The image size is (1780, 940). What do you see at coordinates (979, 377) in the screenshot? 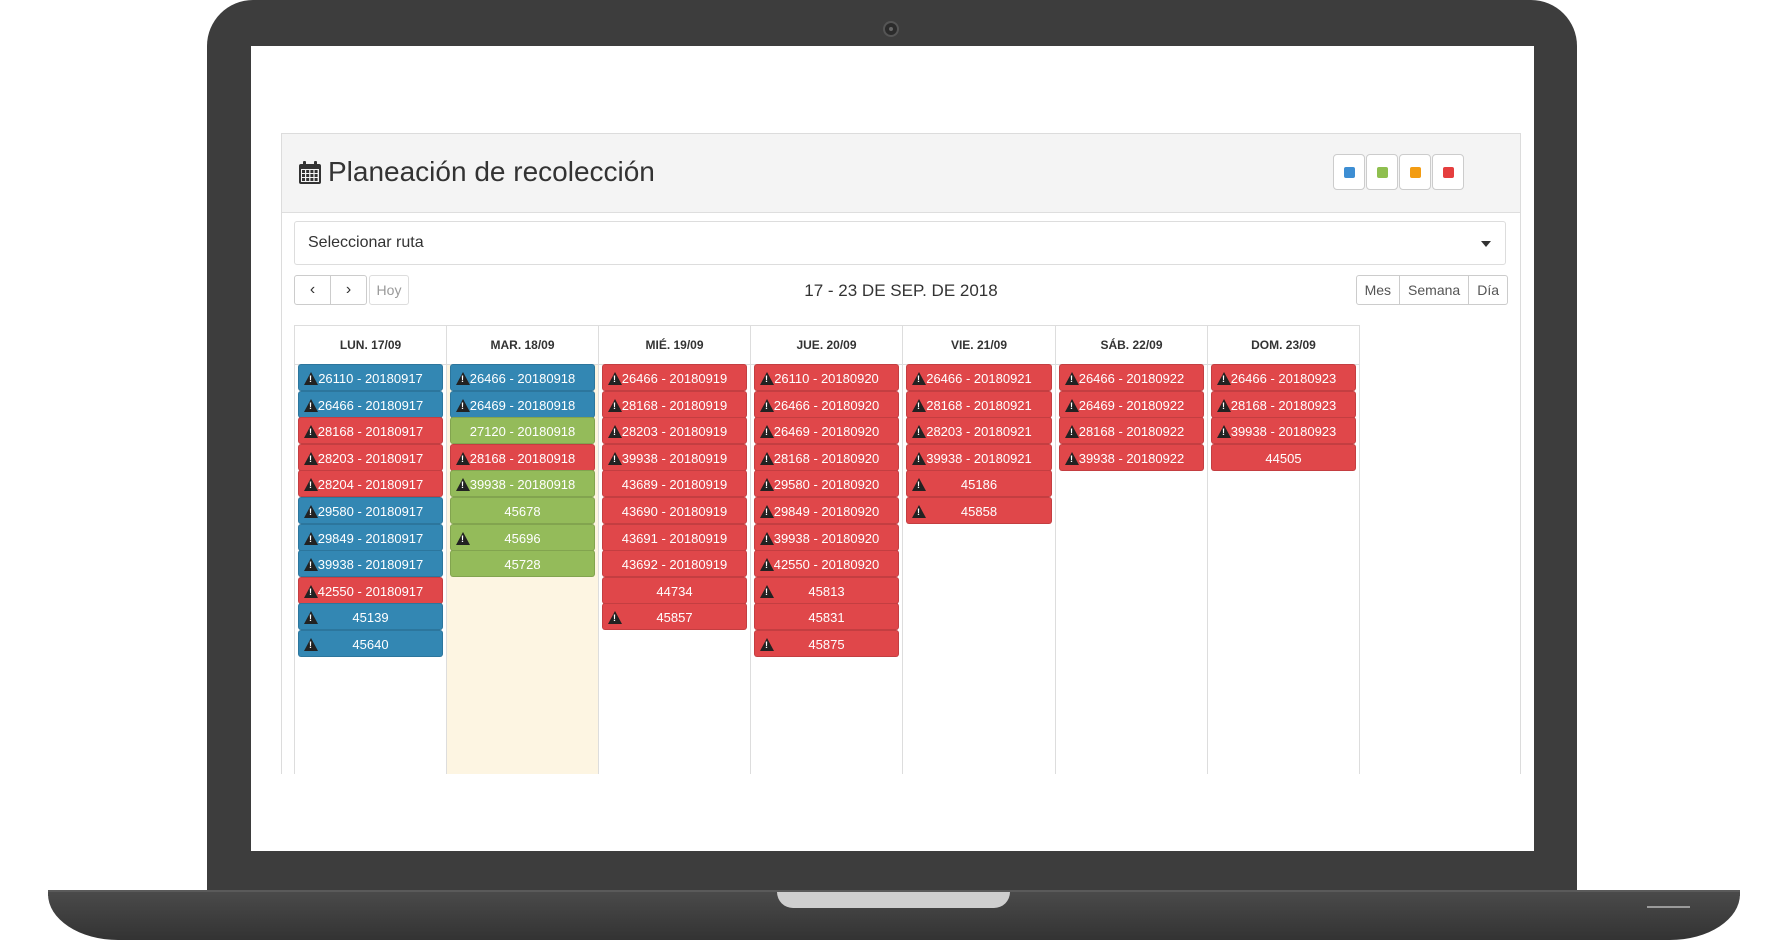
I see `calendar-event: 26466 - 20180921` at bounding box center [979, 377].